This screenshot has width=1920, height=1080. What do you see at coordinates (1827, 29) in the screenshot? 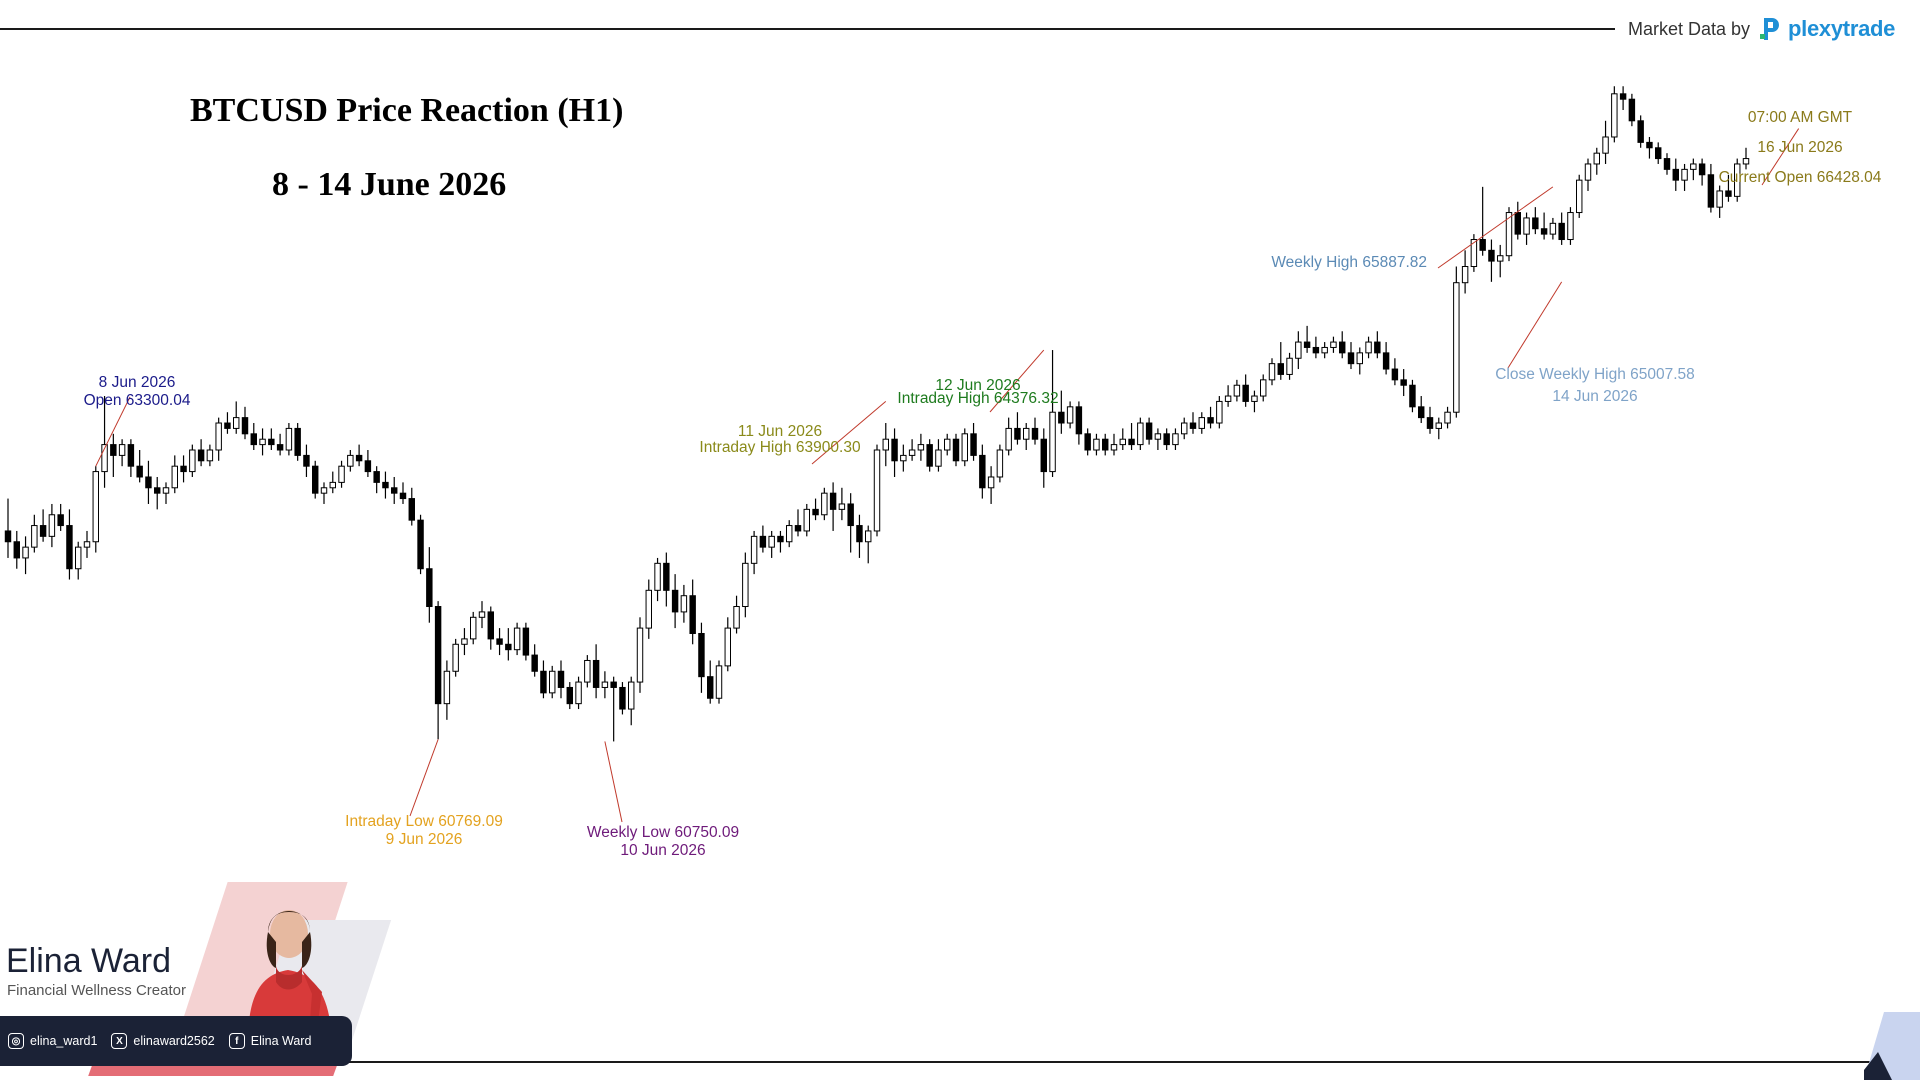
I see `plexytrade-logo: plexytrade` at bounding box center [1827, 29].